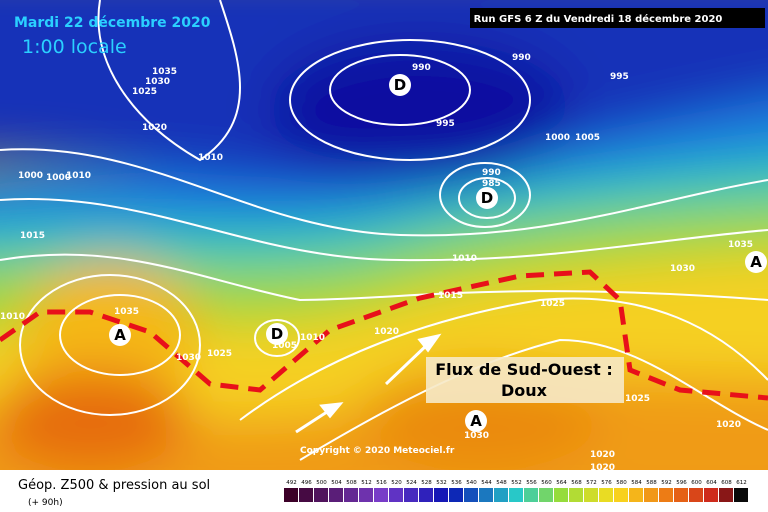 The image size is (768, 512). Describe the element at coordinates (726, 483) in the screenshot. I see `scale-label: 608` at that location.